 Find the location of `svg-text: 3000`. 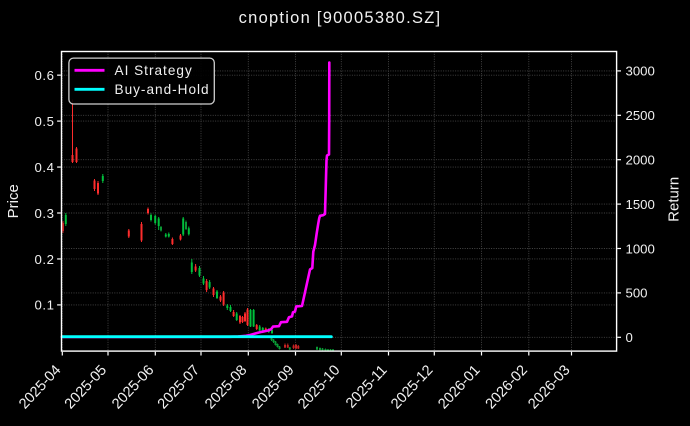

svg-text: 3000 is located at coordinates (640, 71).